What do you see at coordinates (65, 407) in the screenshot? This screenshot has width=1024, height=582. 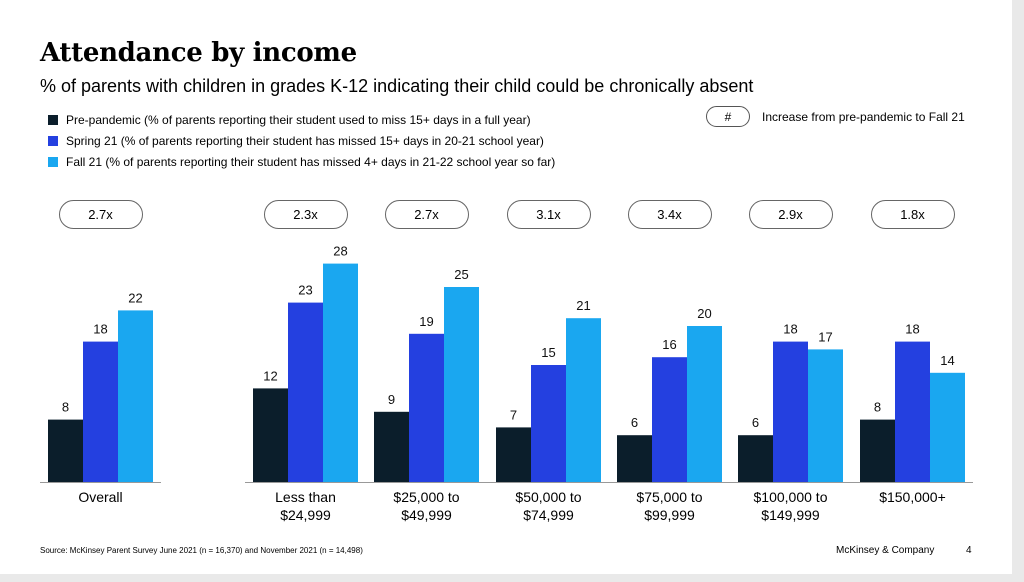 I see `data-label-overall-series-0: 8` at bounding box center [65, 407].